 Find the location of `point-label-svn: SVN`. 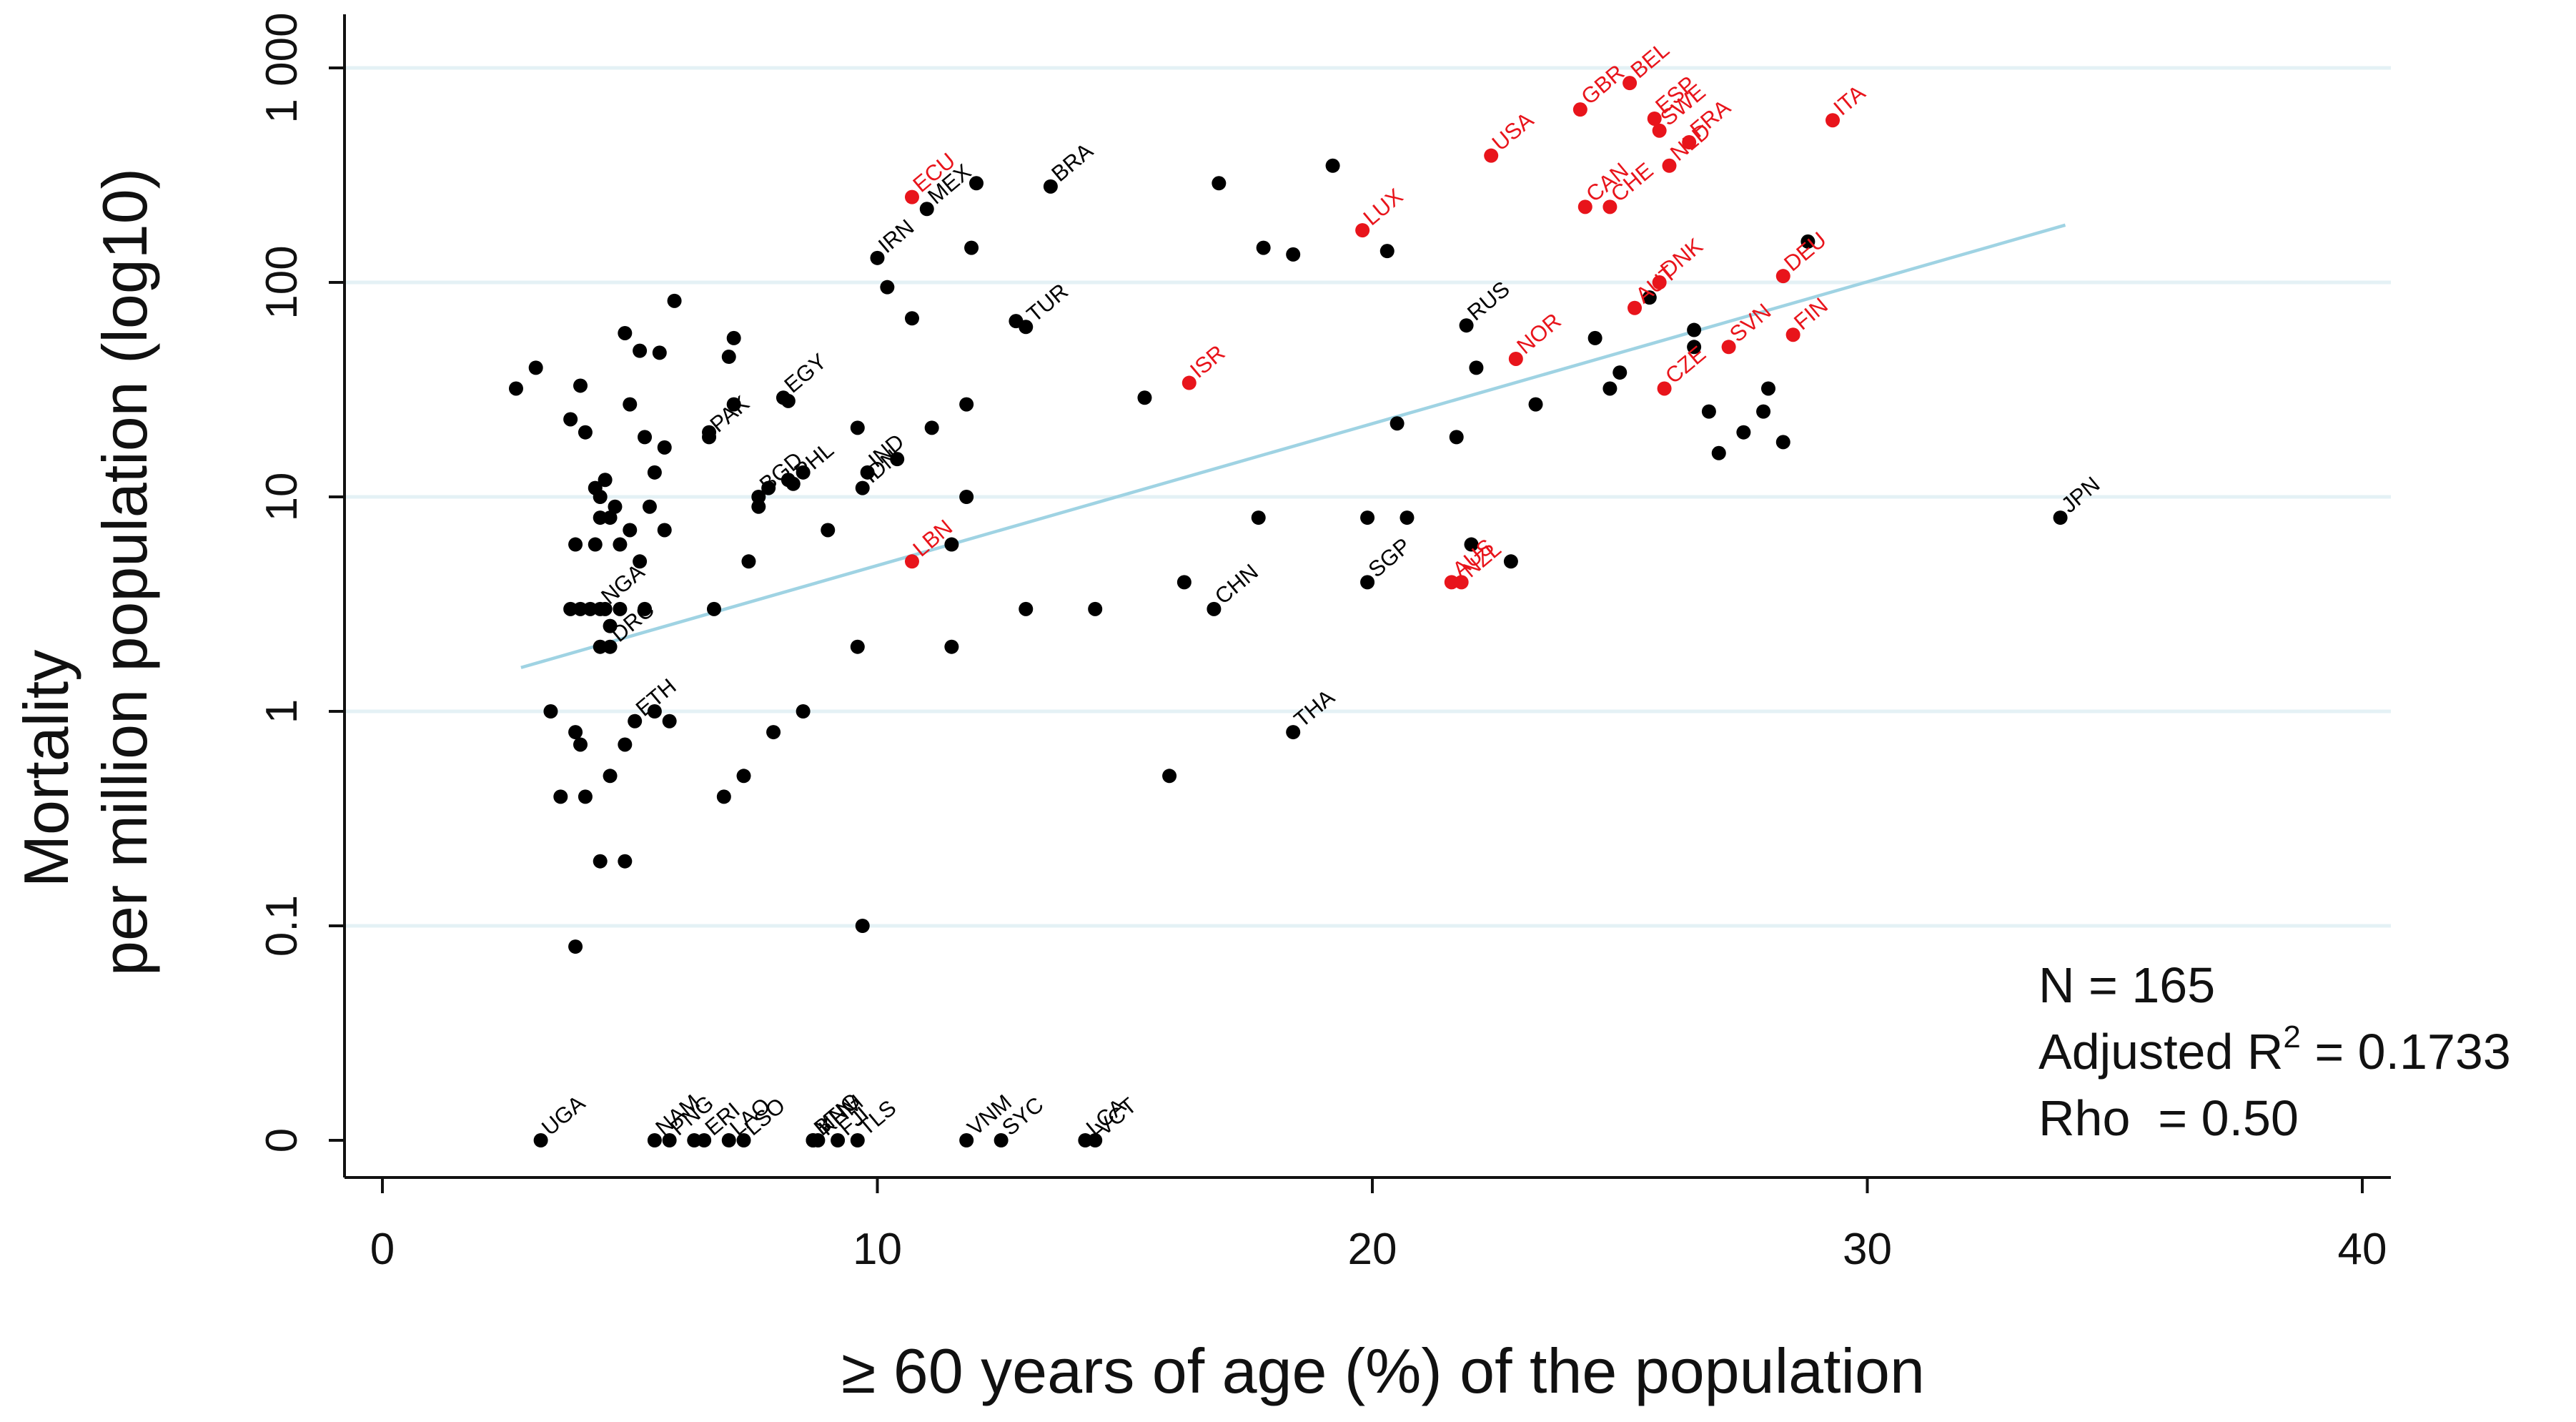

point-label-svn: SVN is located at coordinates (1750, 323).